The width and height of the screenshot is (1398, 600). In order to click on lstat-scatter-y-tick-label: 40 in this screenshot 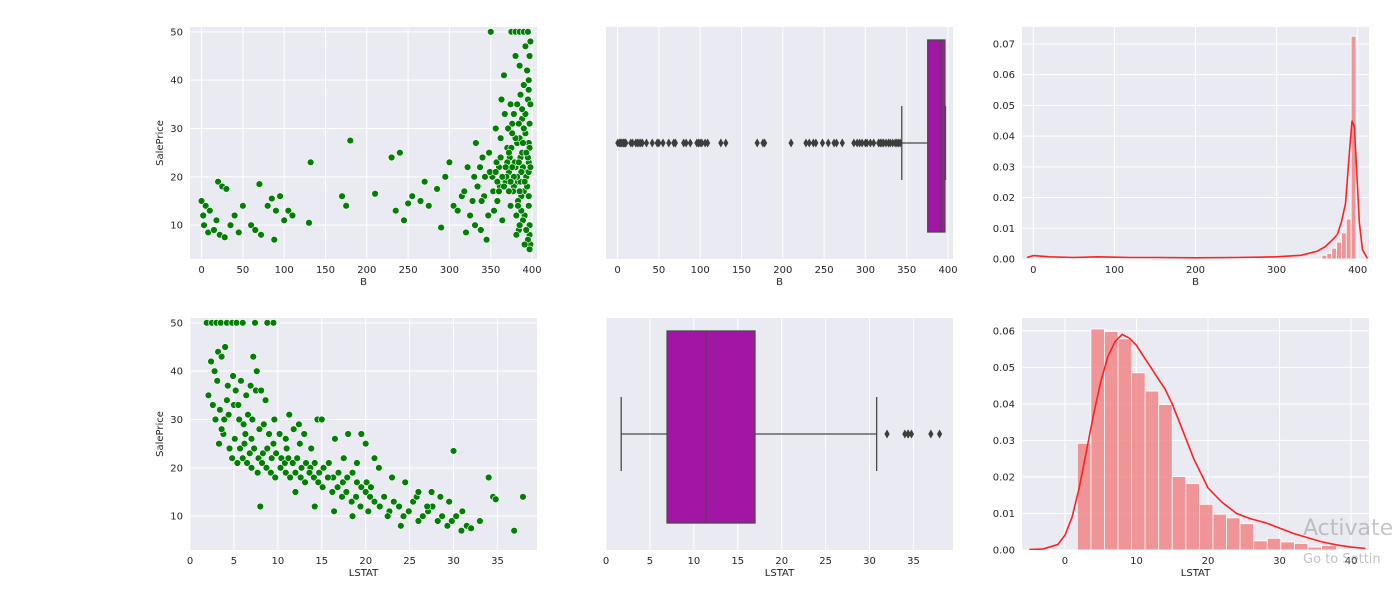, I will do `click(176, 372)`.